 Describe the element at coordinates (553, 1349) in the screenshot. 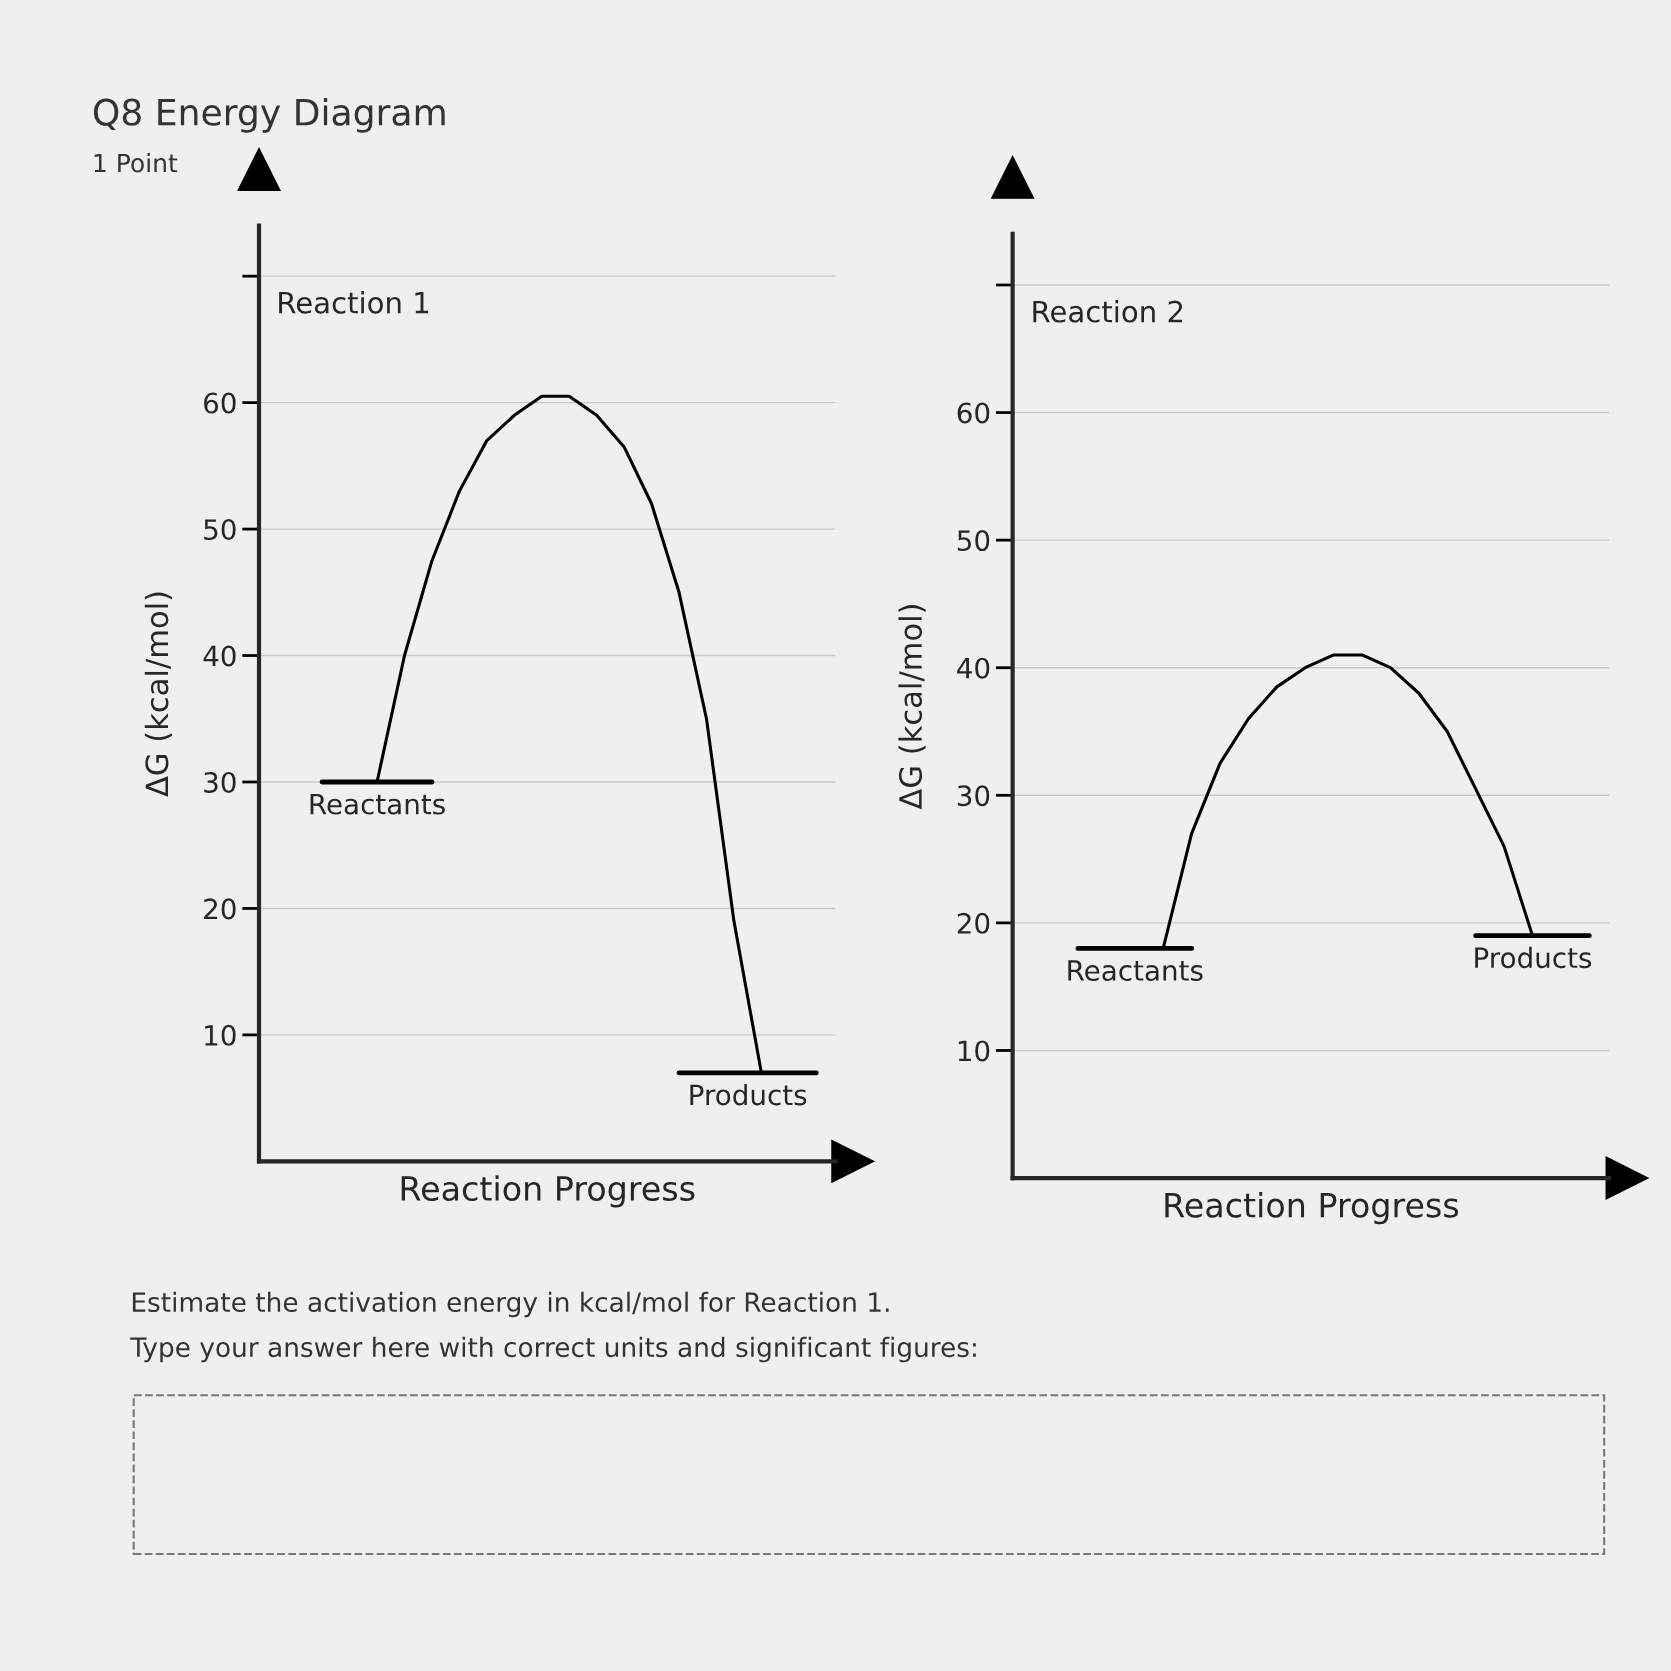

I see `text: Type your answer here with correct units and significant figures:` at that location.